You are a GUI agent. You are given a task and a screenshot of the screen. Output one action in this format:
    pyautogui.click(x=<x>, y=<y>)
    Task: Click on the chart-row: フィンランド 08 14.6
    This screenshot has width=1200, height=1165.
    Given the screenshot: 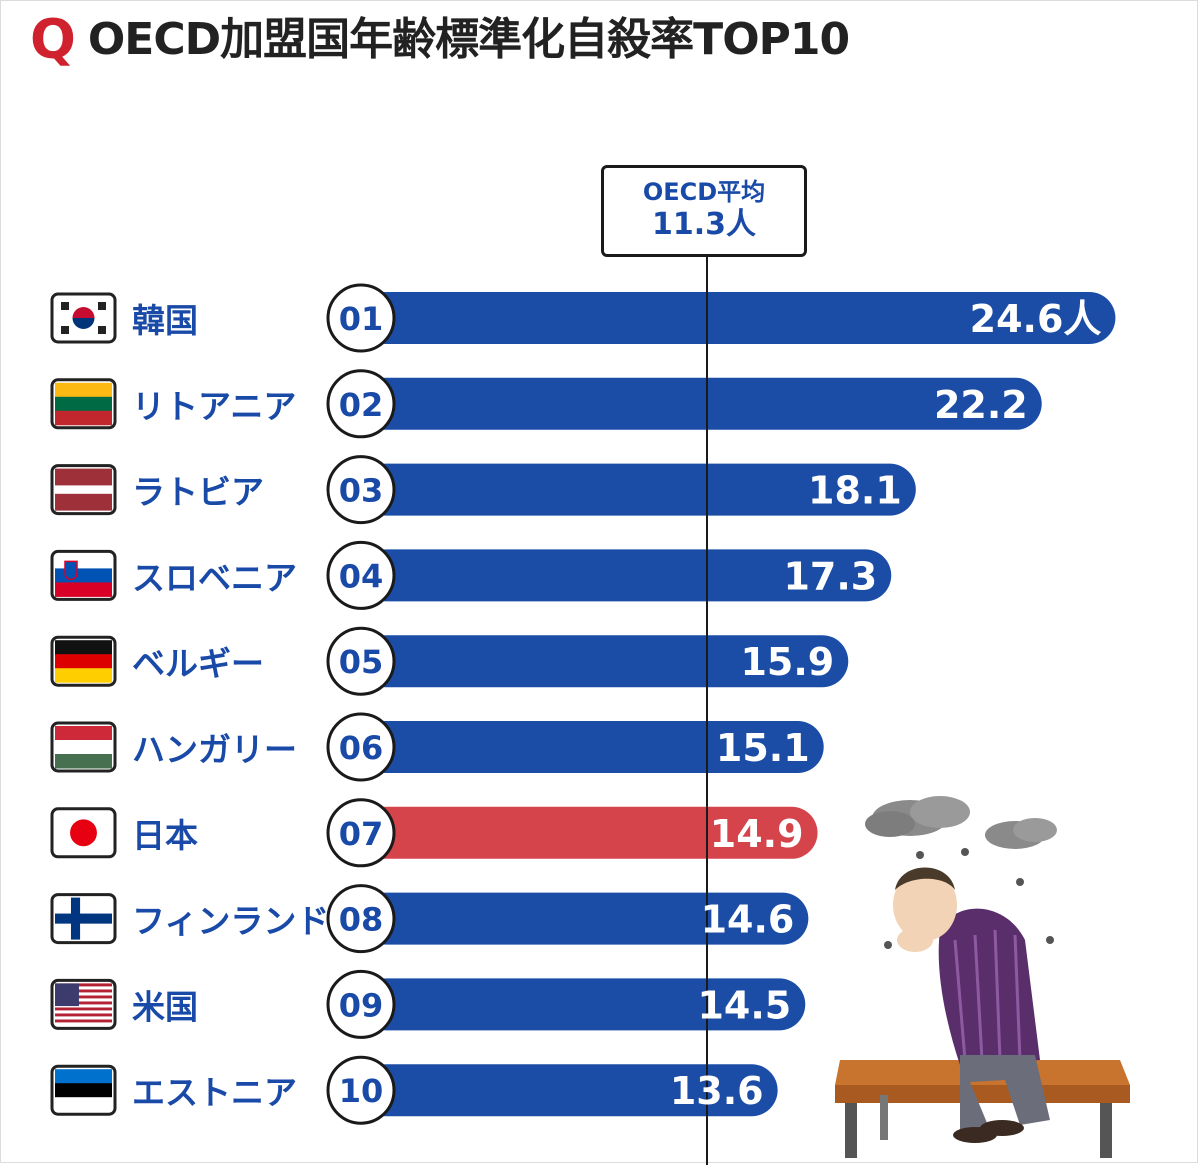 What is the action you would take?
    pyautogui.click(x=429, y=919)
    